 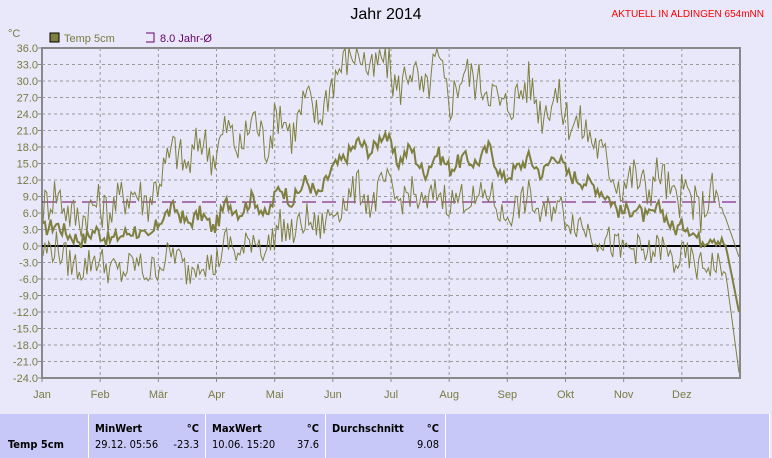 I want to click on stats-row-label: Temp 5cm, so click(x=36, y=444).